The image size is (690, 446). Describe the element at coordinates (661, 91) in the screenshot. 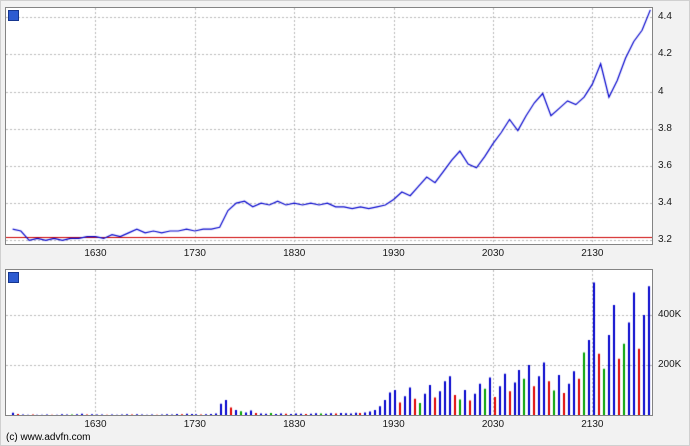

I see `price-y-tick-label: 4` at that location.